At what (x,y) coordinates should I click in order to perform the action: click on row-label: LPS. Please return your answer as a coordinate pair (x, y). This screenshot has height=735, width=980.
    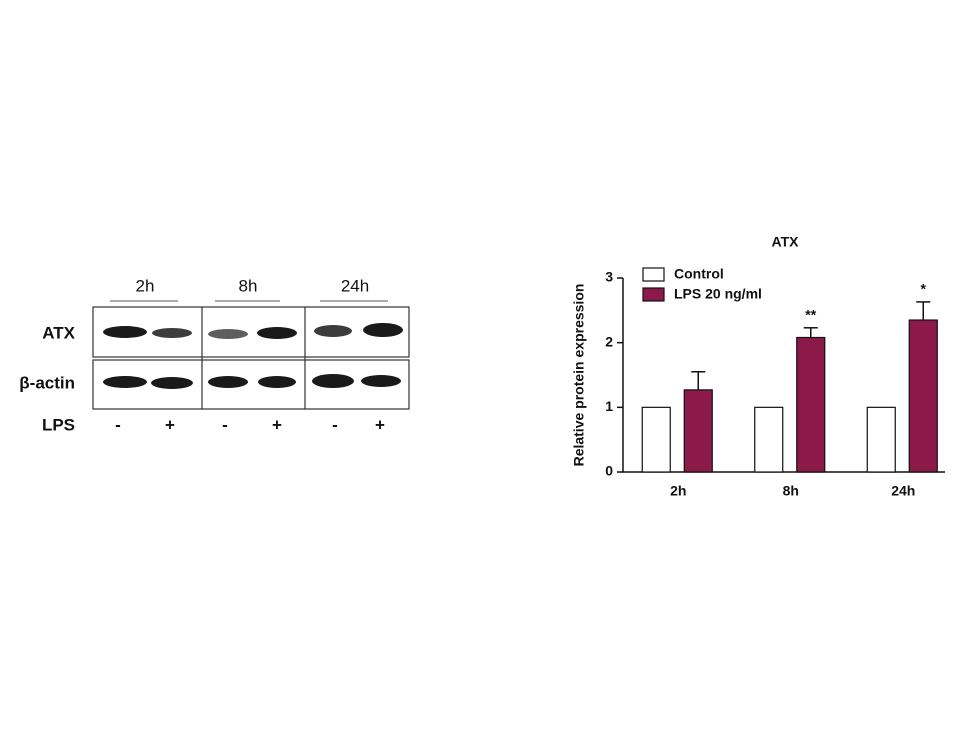
    Looking at the image, I should click on (58, 424).